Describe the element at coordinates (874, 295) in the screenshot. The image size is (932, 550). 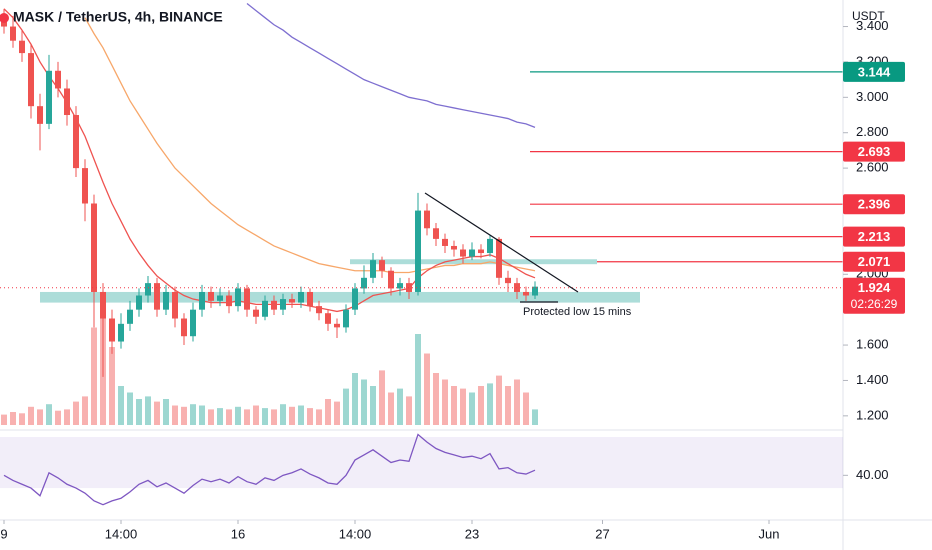
I see `current-price-badge` at that location.